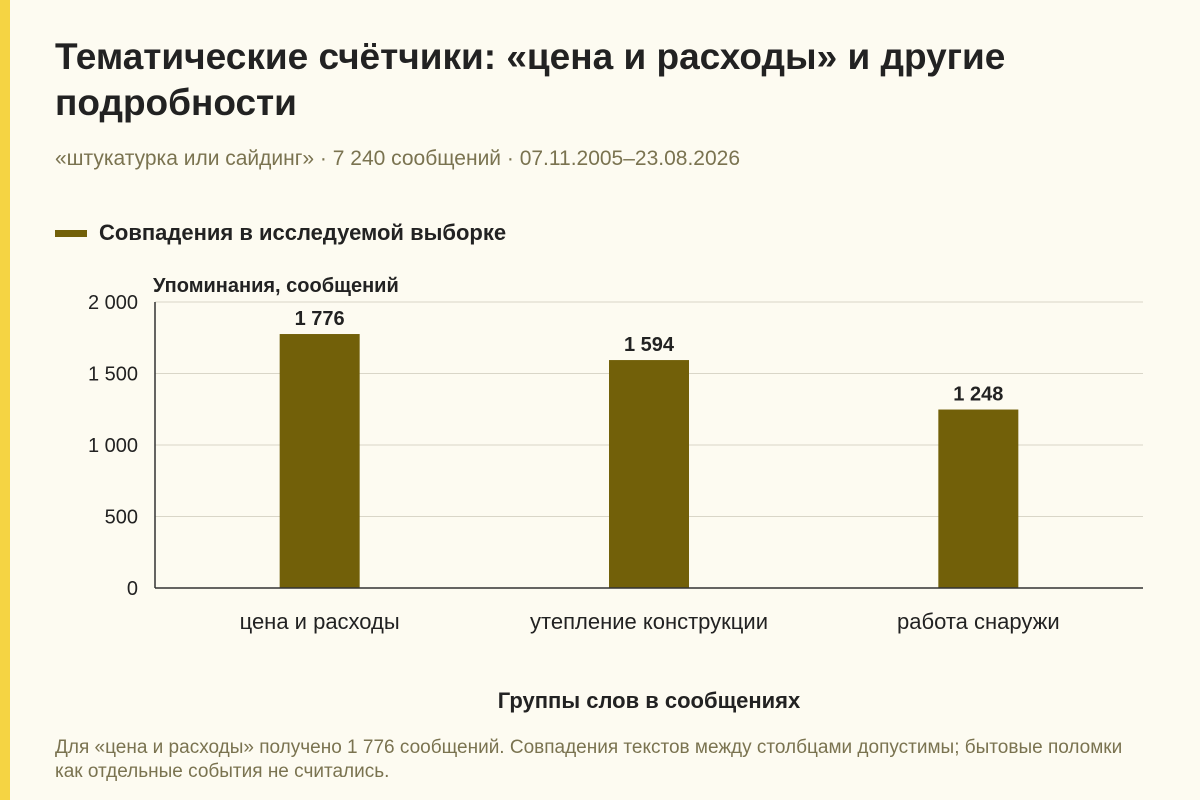 Image resolution: width=1200 pixels, height=800 pixels. I want to click on x-tick-label: утепление конструкции, so click(649, 621).